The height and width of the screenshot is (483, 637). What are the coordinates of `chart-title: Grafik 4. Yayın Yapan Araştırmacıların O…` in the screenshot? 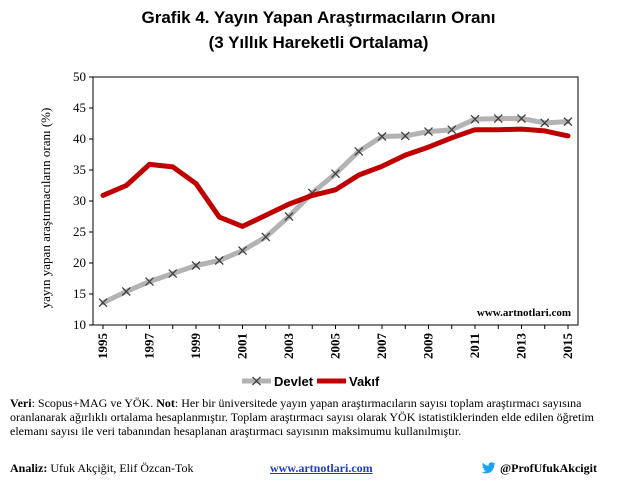 It's located at (318, 17).